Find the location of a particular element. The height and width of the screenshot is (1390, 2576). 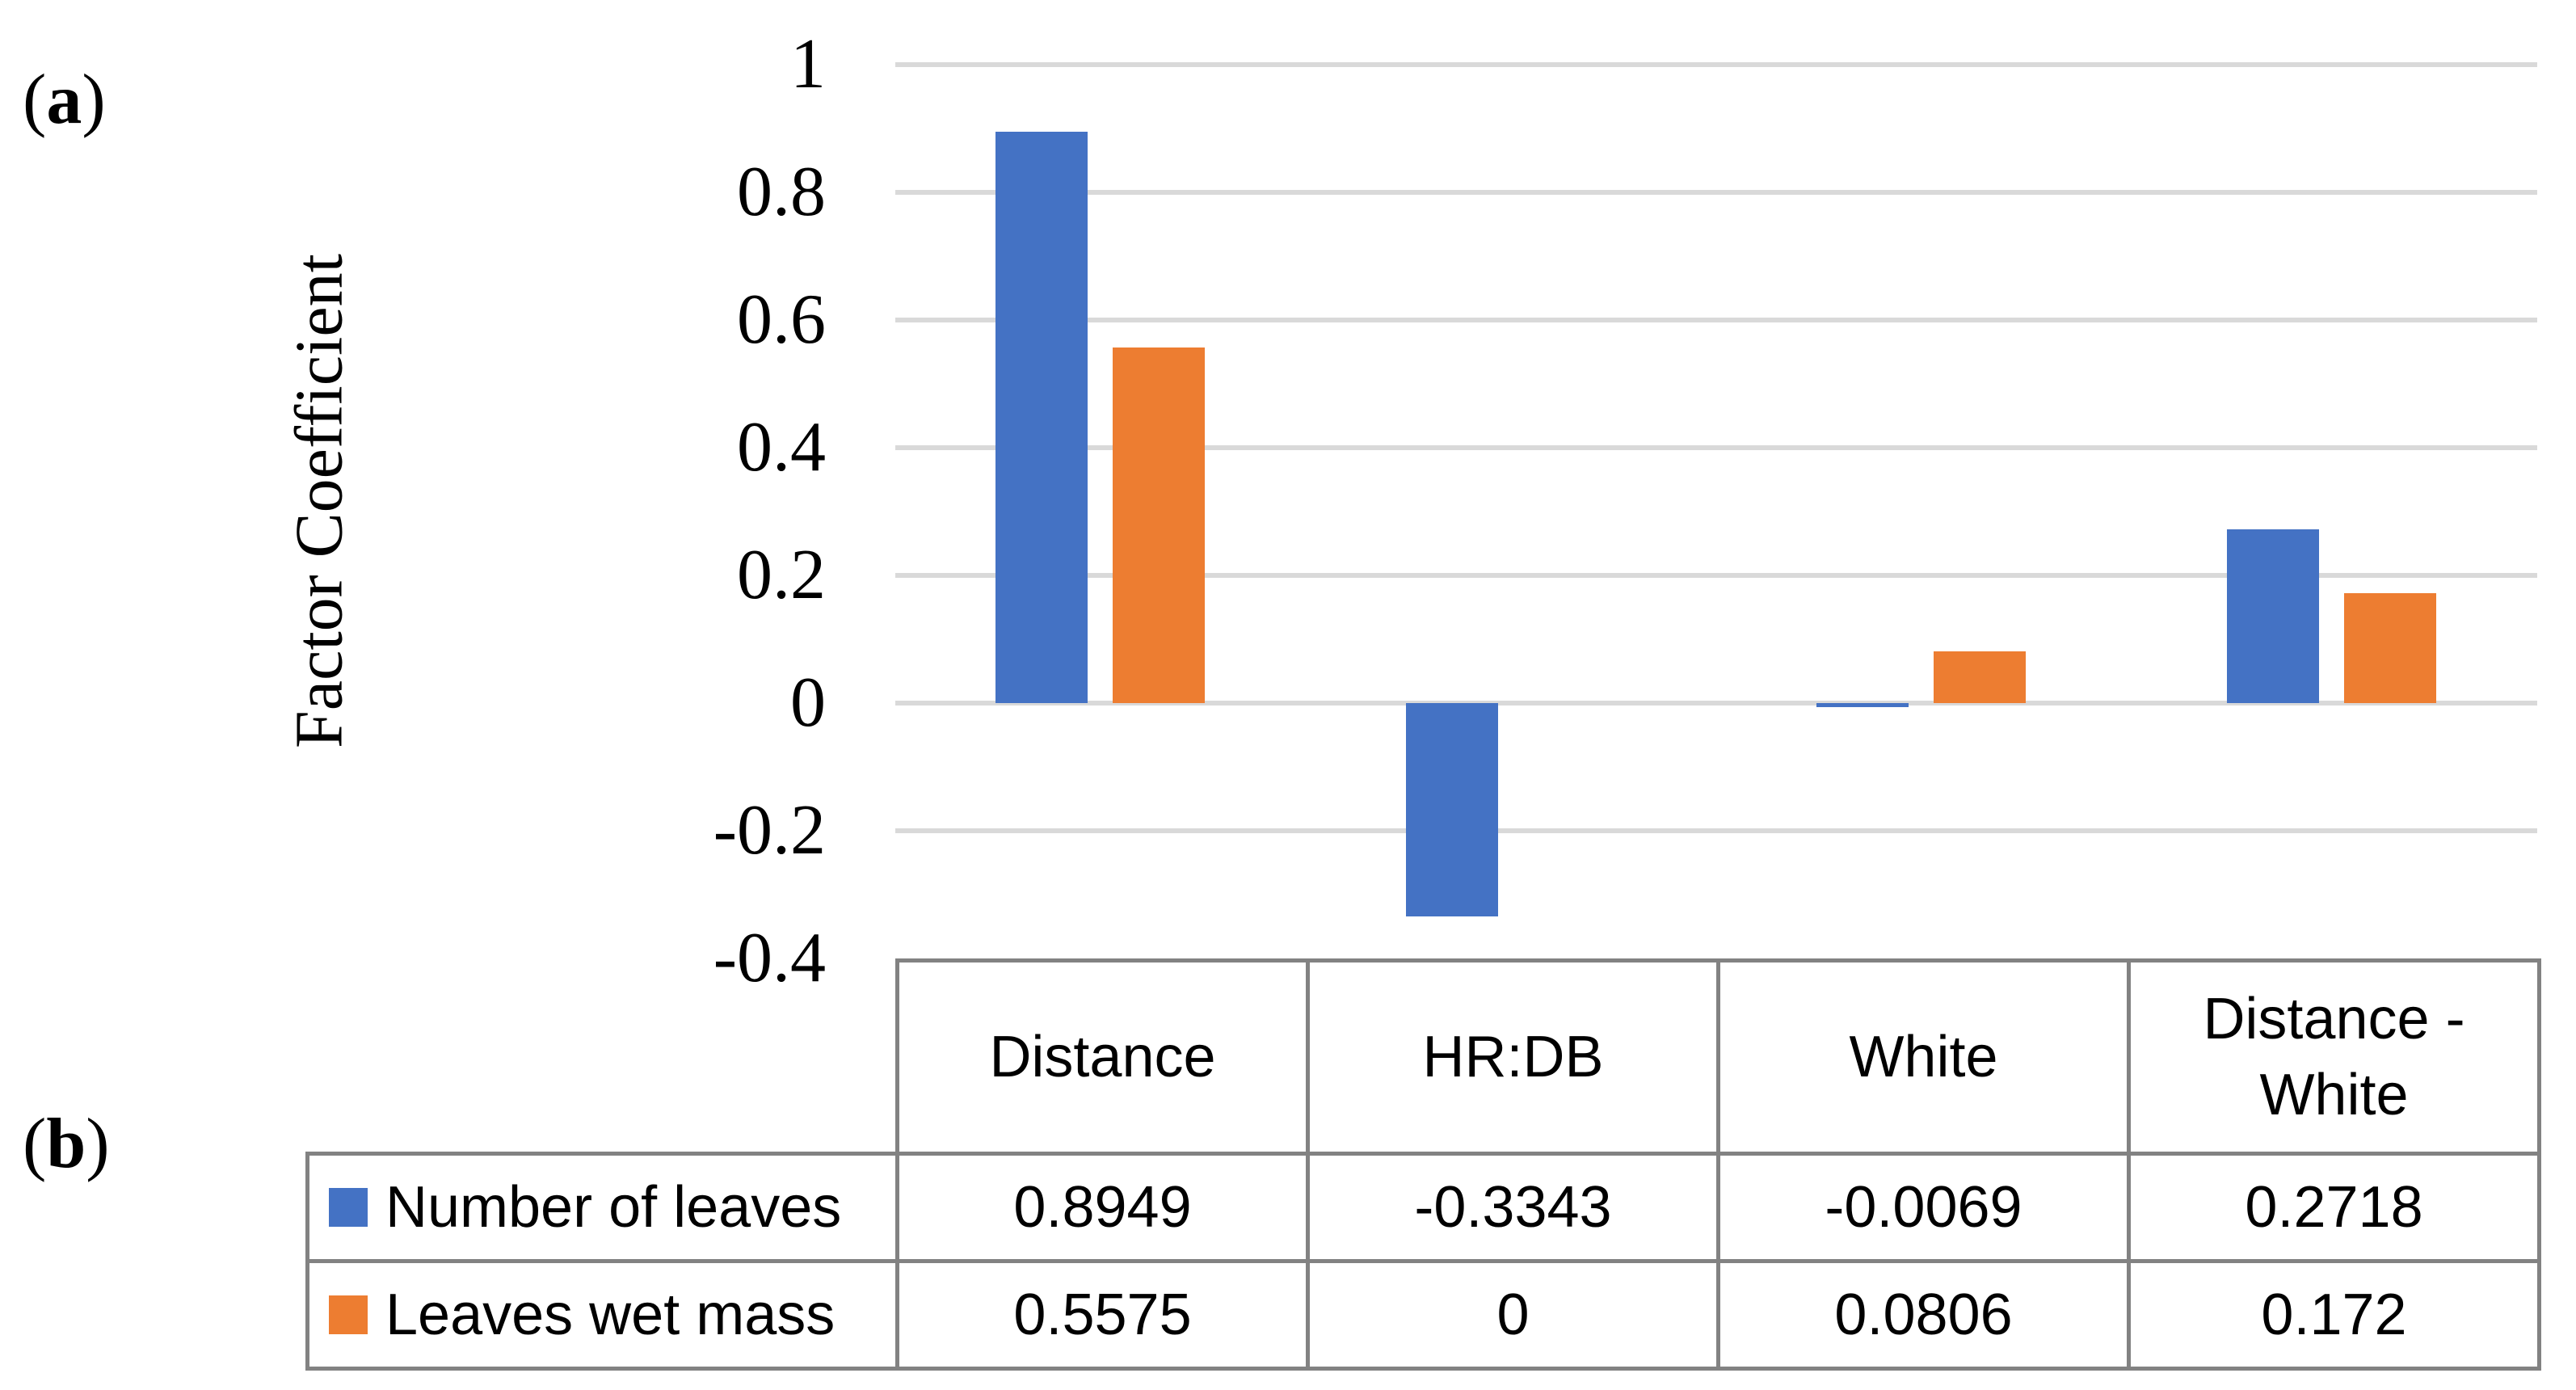

panel-a-close-paren: ) is located at coordinates (94, 100).